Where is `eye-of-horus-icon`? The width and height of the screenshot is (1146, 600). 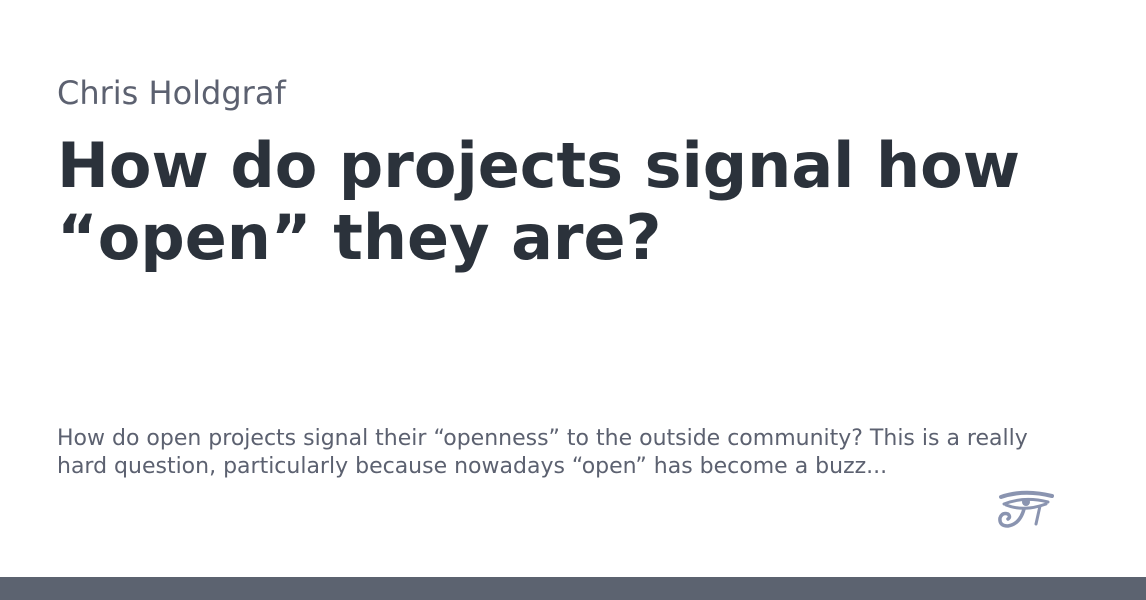
eye-of-horus-icon is located at coordinates (1026, 509).